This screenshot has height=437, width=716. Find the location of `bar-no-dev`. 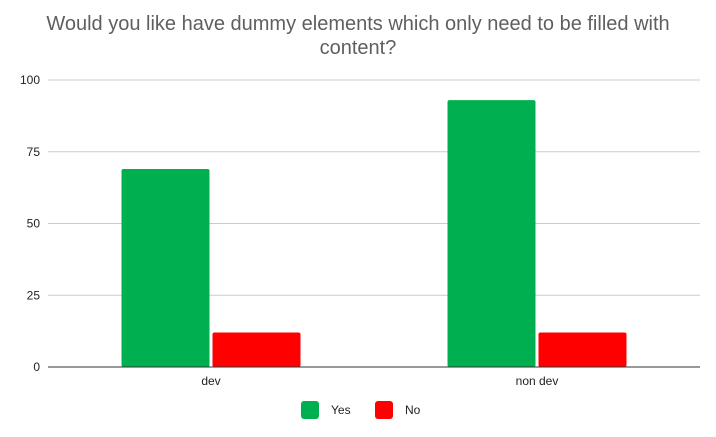

bar-no-dev is located at coordinates (256, 349).